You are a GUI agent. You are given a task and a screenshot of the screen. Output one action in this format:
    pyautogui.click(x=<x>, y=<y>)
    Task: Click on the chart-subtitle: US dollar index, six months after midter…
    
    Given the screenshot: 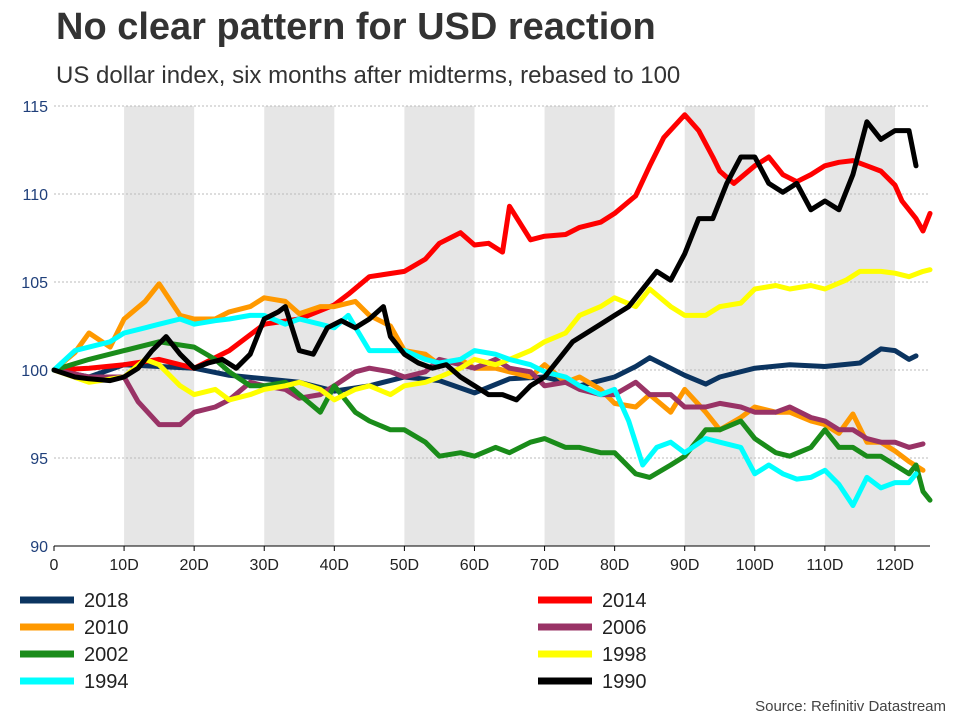 What is the action you would take?
    pyautogui.click(x=368, y=75)
    